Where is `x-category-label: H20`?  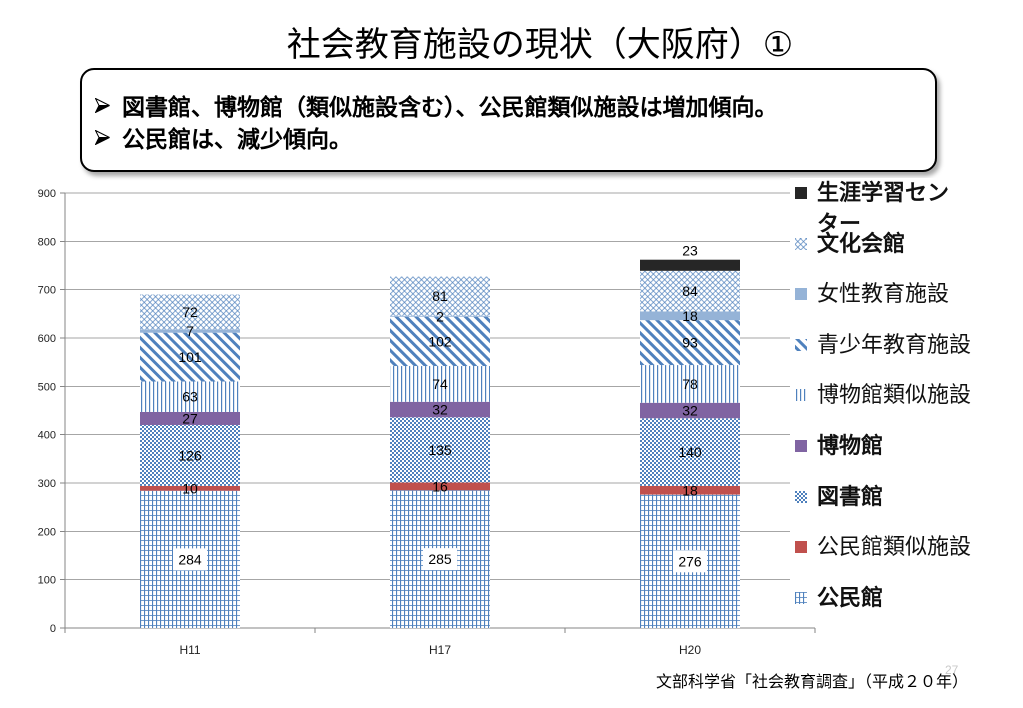 x-category-label: H20 is located at coordinates (690, 650).